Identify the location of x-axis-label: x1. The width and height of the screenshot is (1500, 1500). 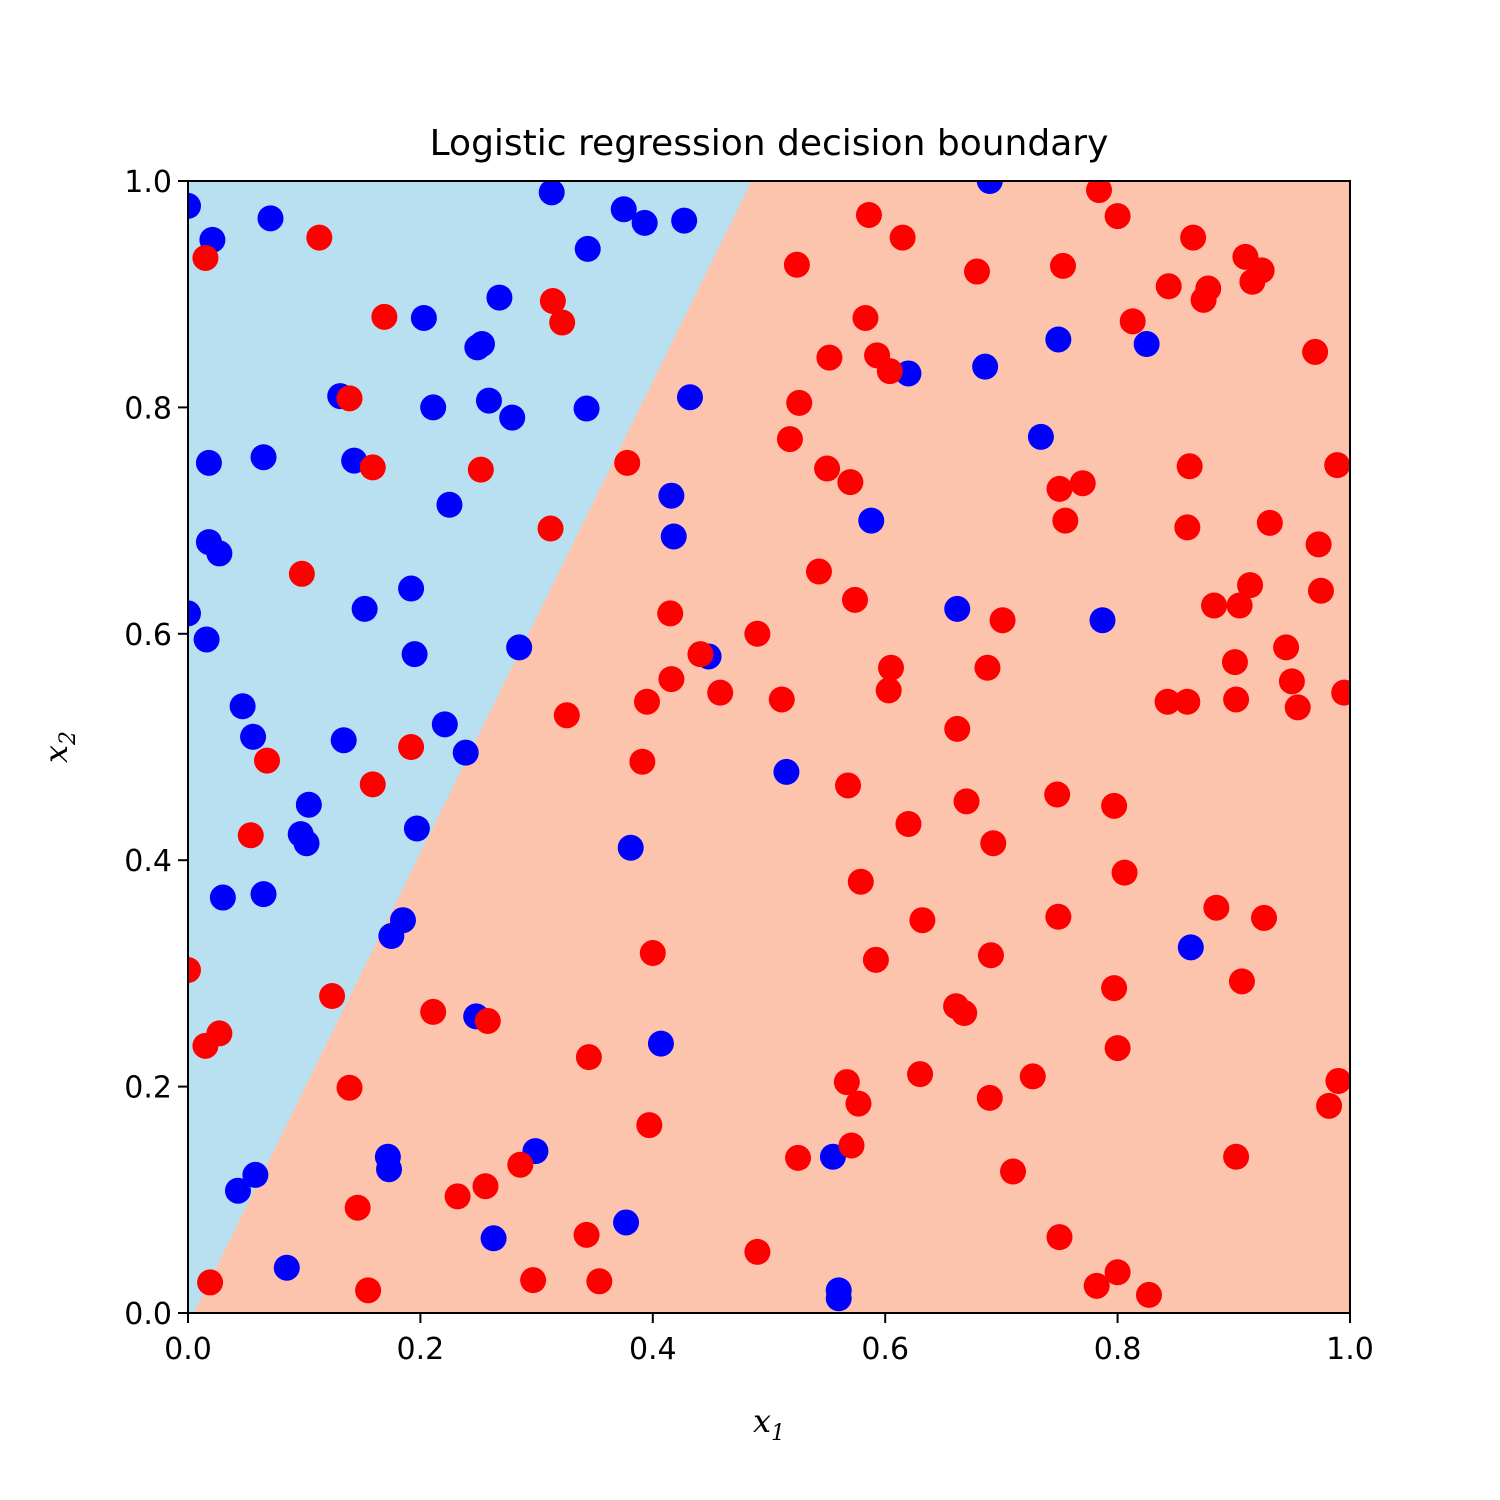
(769, 1424).